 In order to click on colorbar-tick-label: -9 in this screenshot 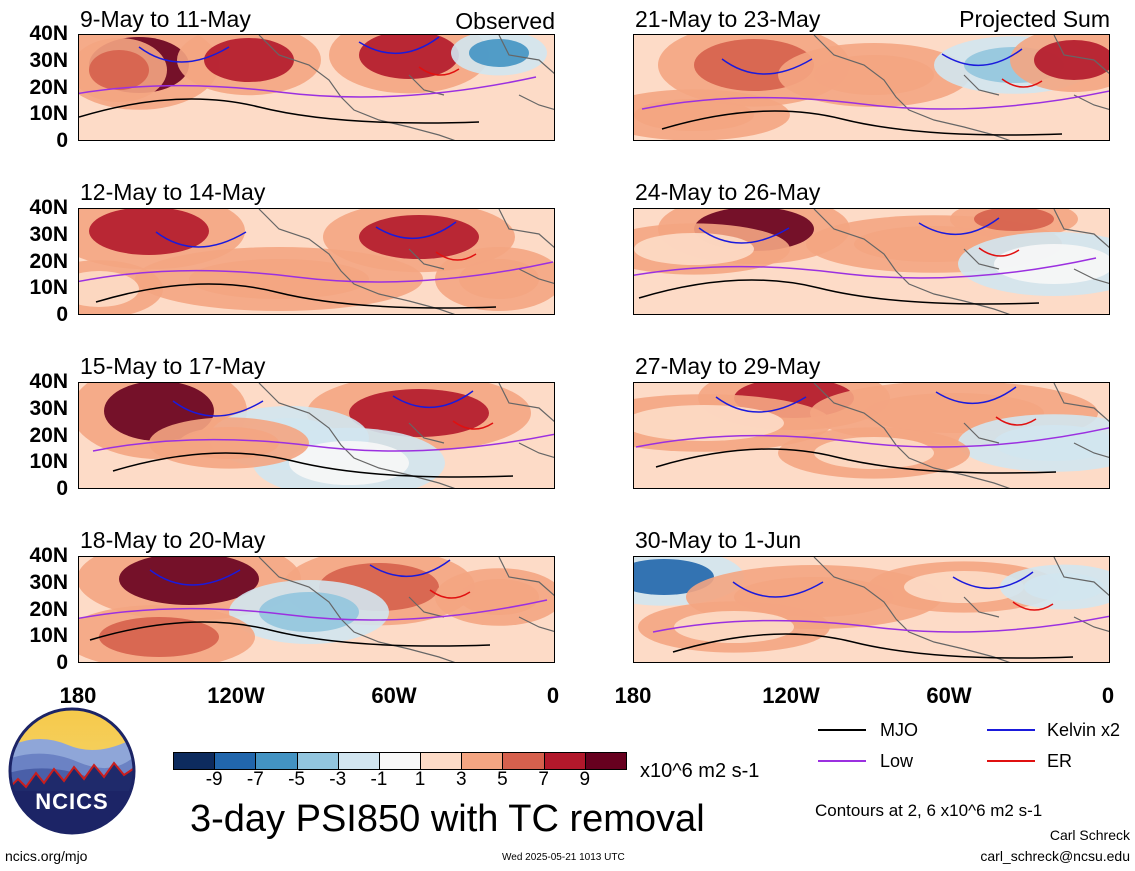, I will do `click(214, 779)`.